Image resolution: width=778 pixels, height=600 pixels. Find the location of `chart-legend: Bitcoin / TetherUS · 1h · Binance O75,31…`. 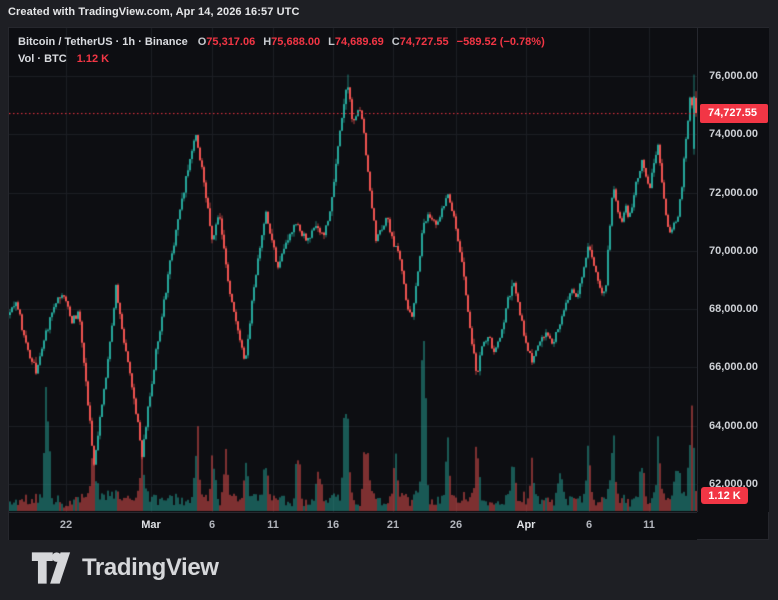

chart-legend: Bitcoin / TetherUS · 1h · Binance O75,31… is located at coordinates (281, 51).